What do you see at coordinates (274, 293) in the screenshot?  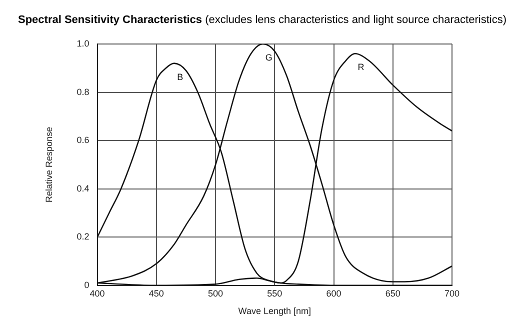 I see `x-tick-label: 550` at bounding box center [274, 293].